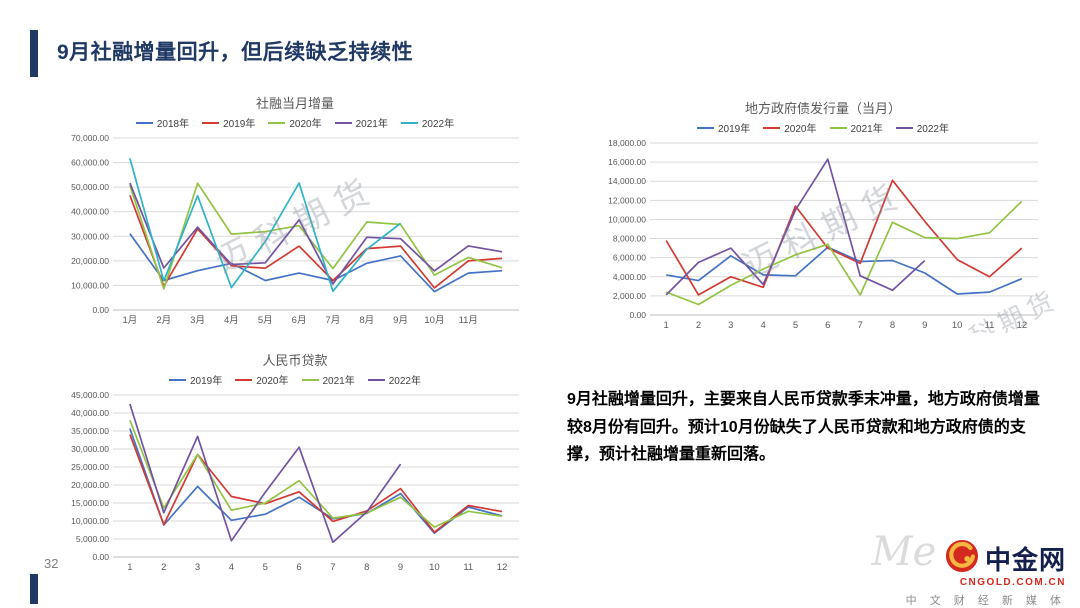 This screenshot has width=1080, height=608. What do you see at coordinates (734, 129) in the screenshot?
I see `legend-label: 2019年` at bounding box center [734, 129].